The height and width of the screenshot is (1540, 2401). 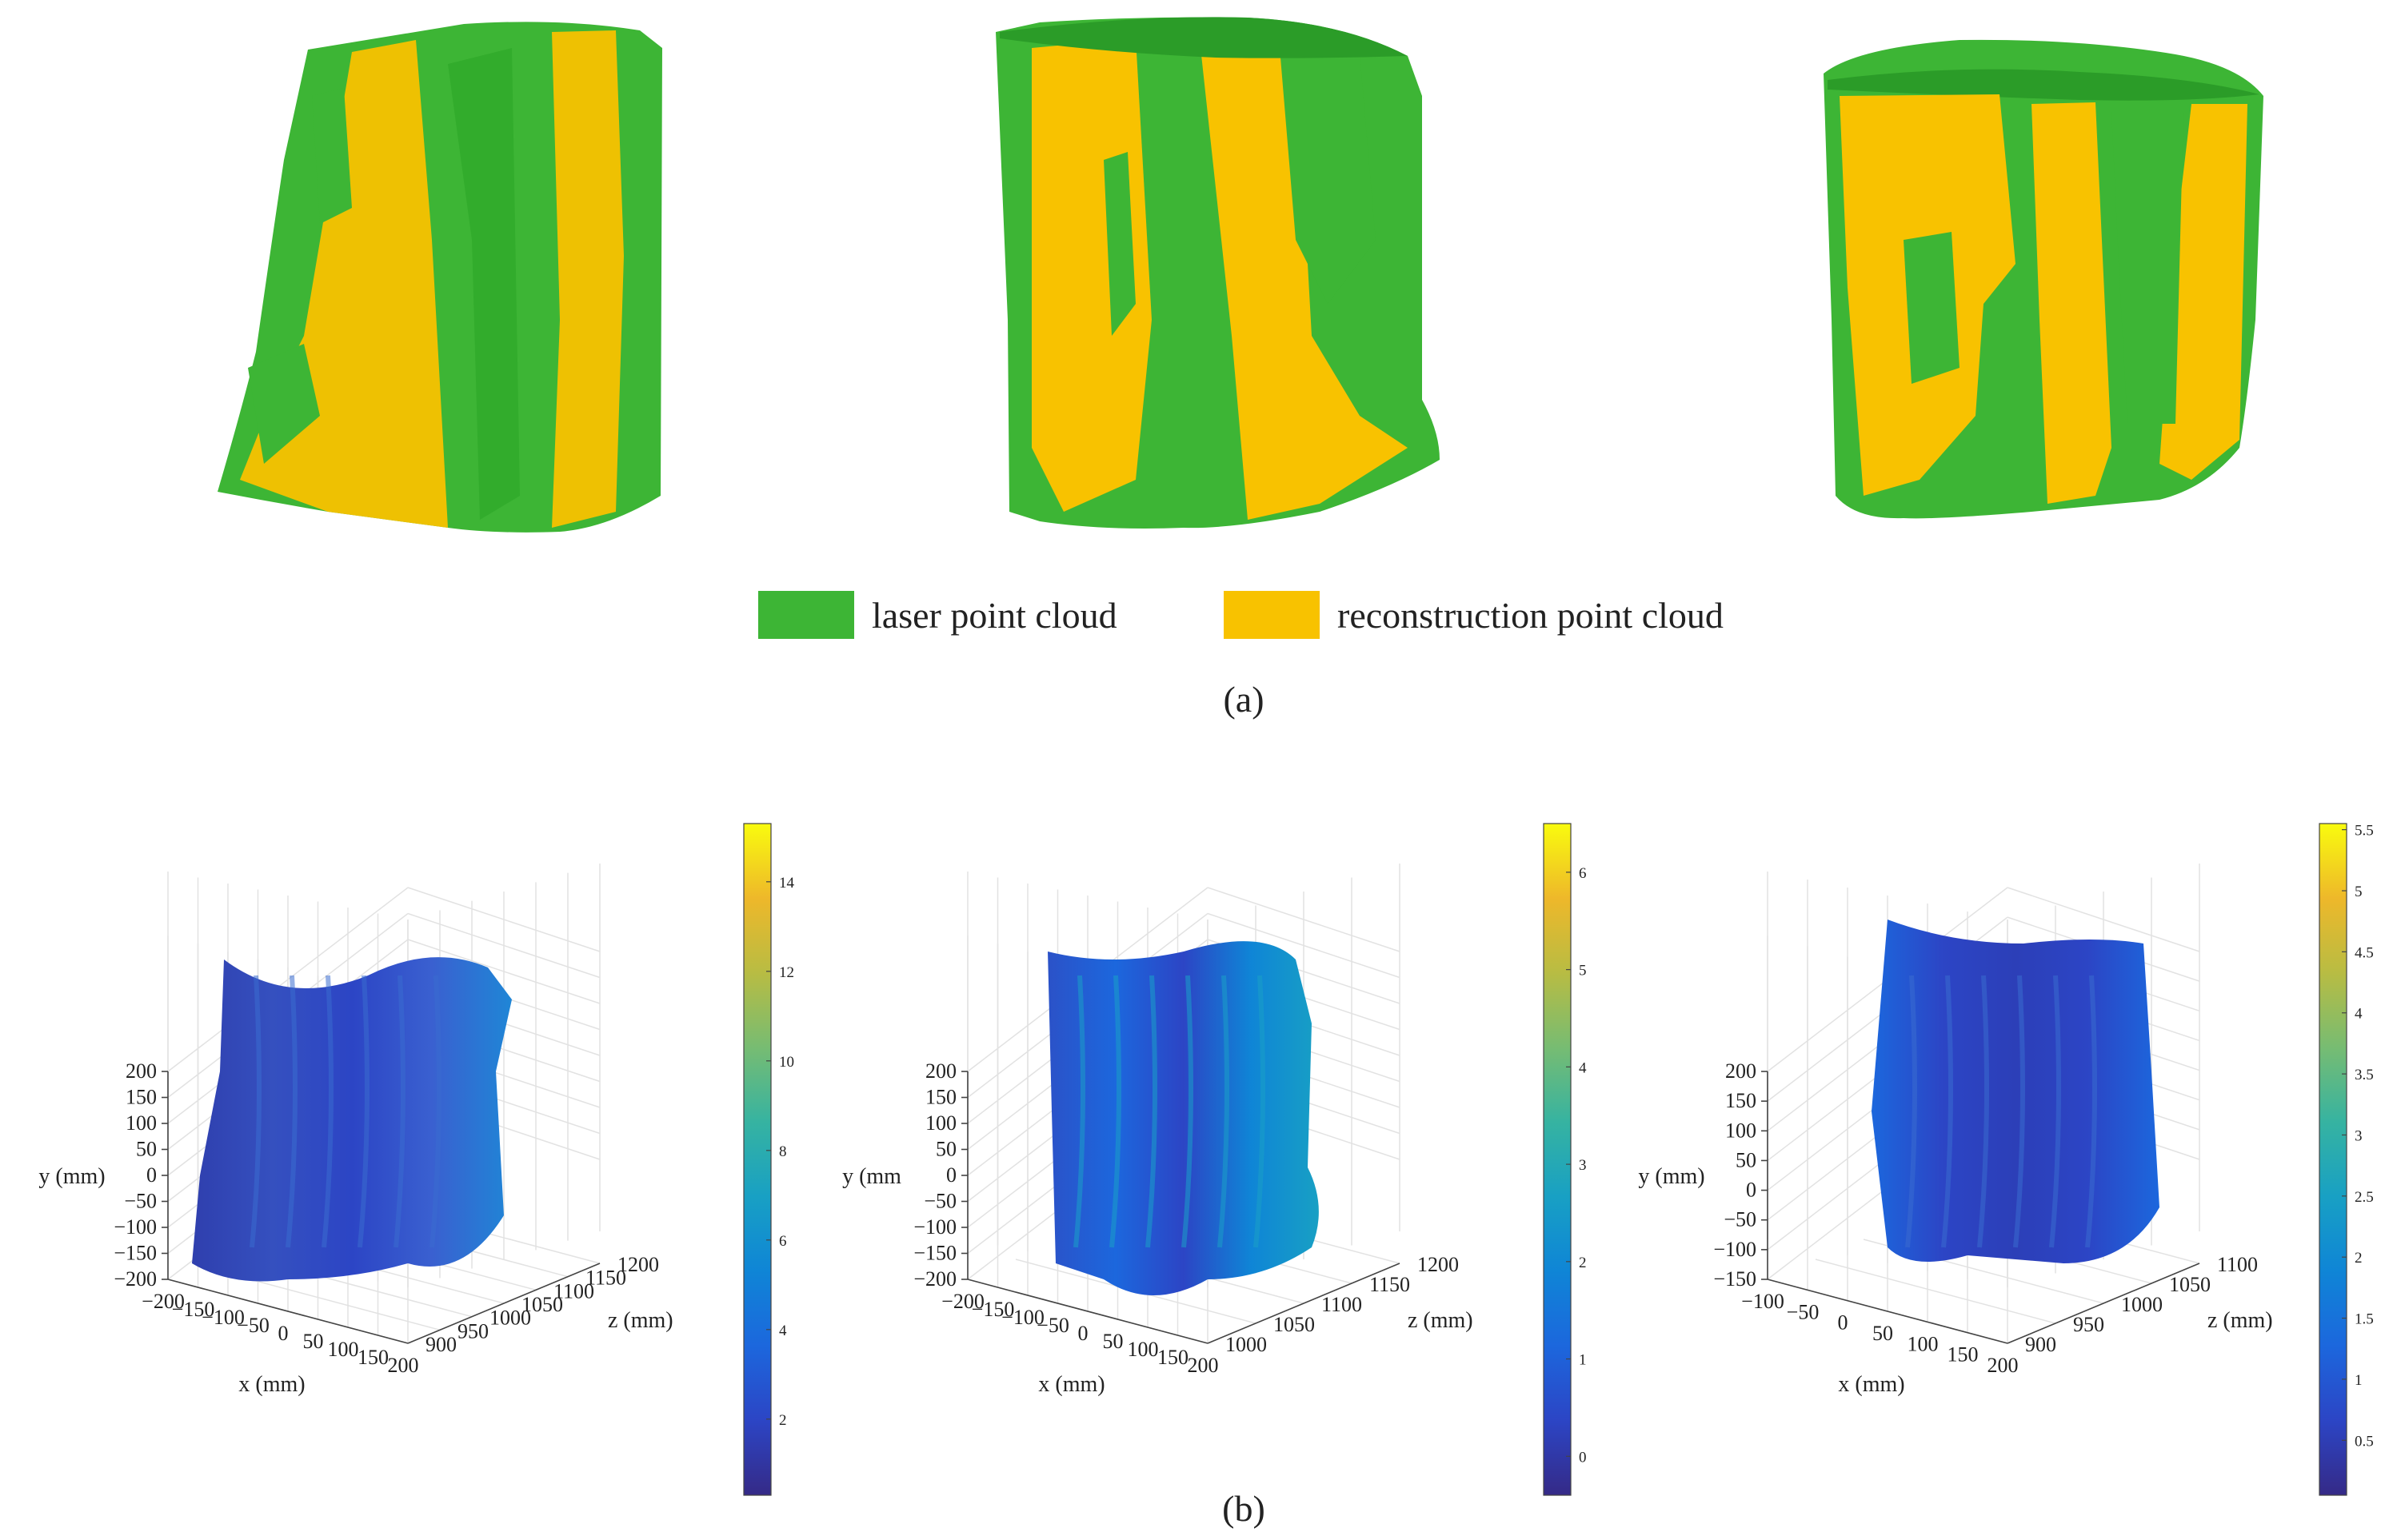 What do you see at coordinates (1583, 1457) in the screenshot?
I see `colorbar-tick-label: 0` at bounding box center [1583, 1457].